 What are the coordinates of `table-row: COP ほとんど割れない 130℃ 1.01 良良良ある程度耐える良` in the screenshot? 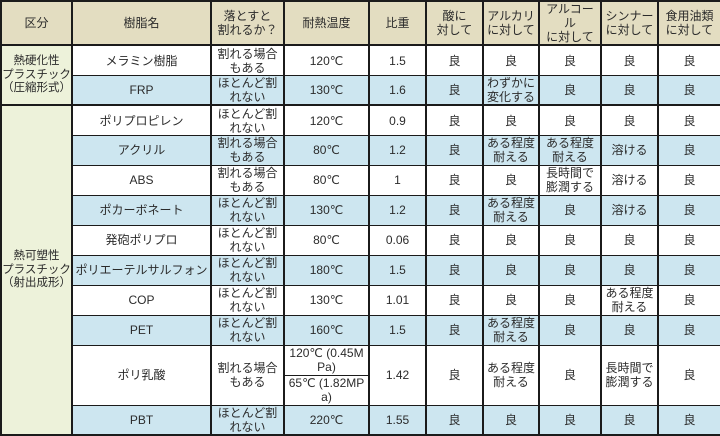 It's located at (360, 300).